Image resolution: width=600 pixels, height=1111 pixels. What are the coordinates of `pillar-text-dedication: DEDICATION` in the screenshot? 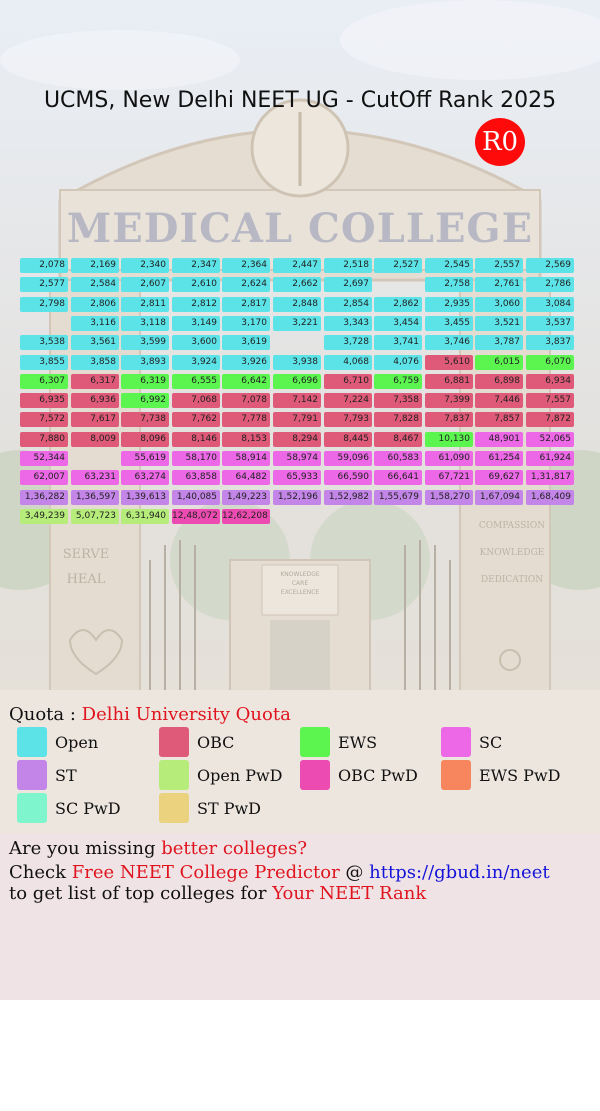 It's located at (512, 580).